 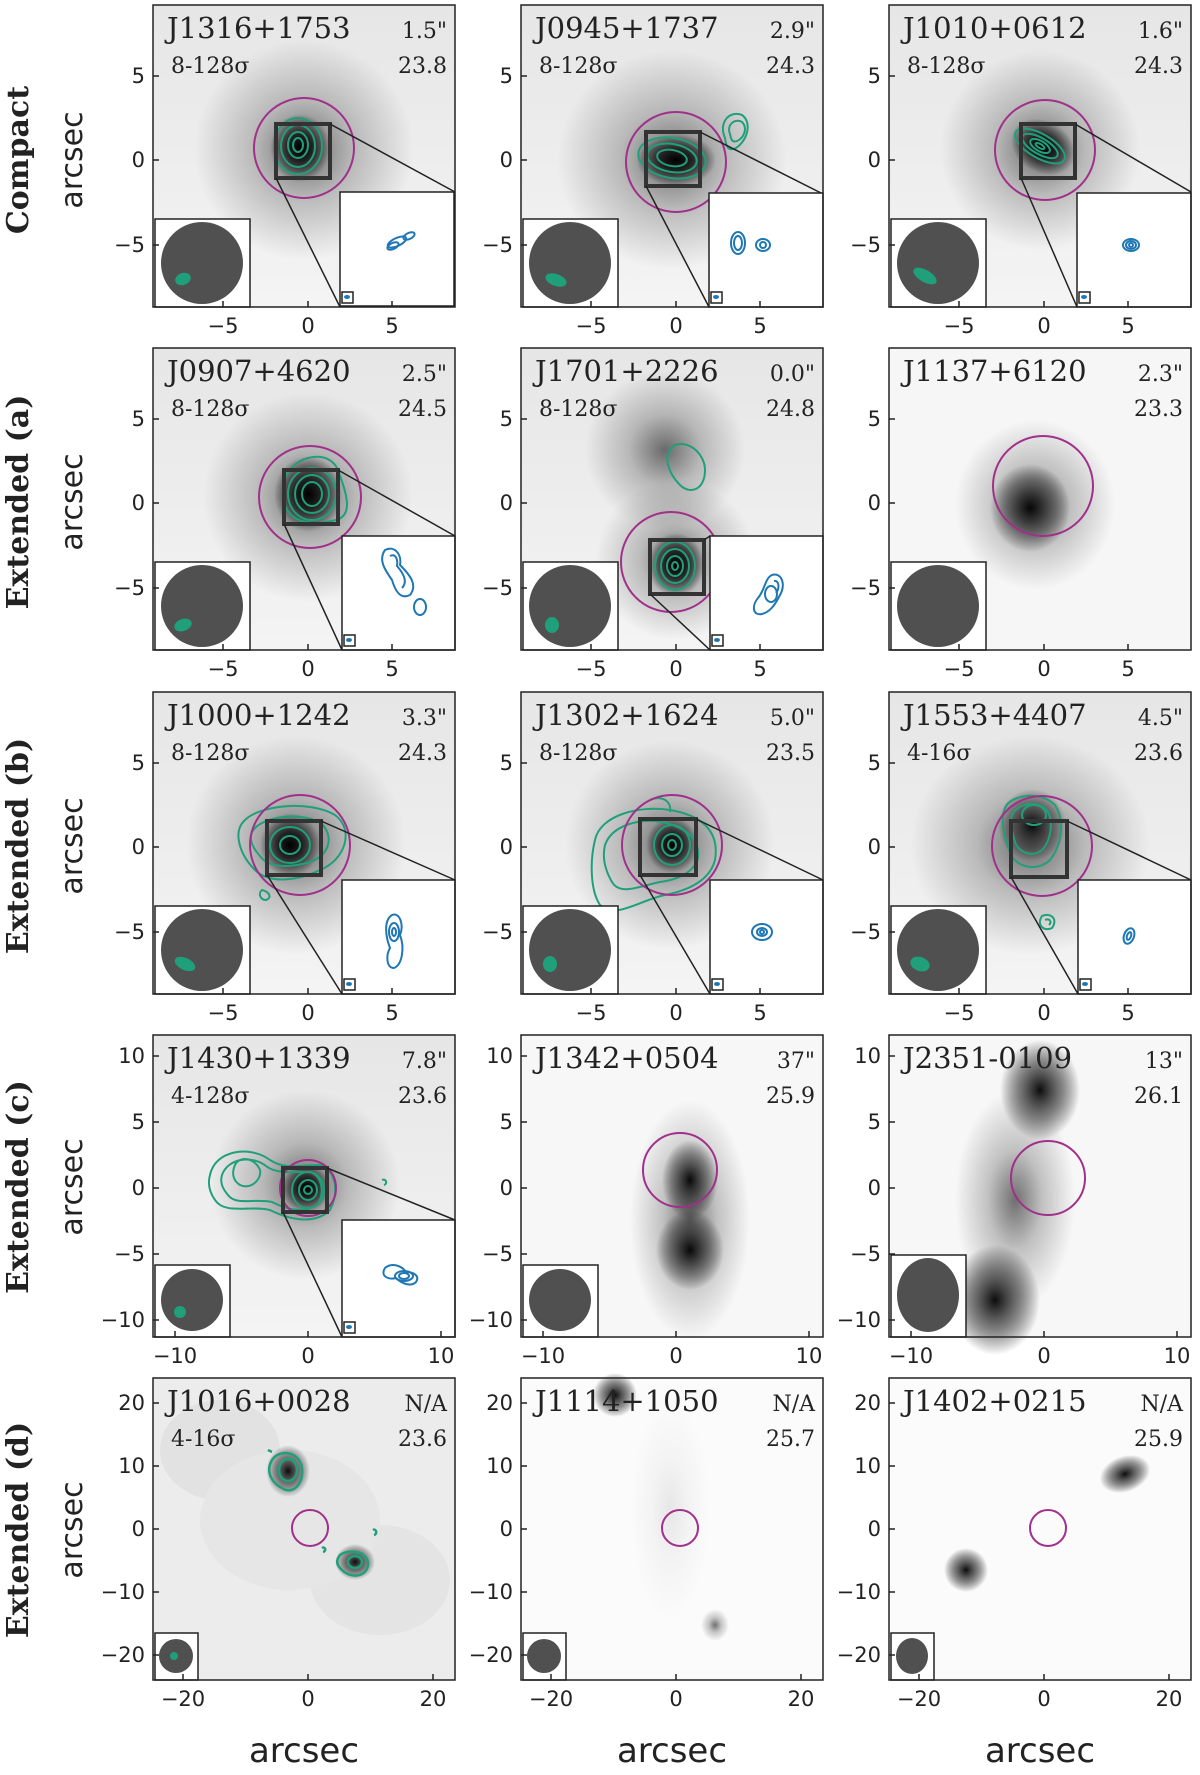 What do you see at coordinates (210, 1096) in the screenshot?
I see `contour-label: 4-128σ` at bounding box center [210, 1096].